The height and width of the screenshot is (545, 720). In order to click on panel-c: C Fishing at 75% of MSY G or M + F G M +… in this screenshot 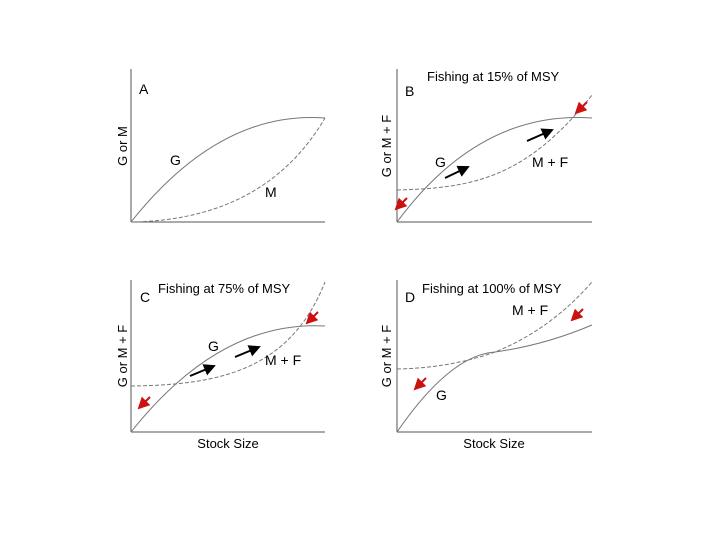, I will do `click(220, 365)`.